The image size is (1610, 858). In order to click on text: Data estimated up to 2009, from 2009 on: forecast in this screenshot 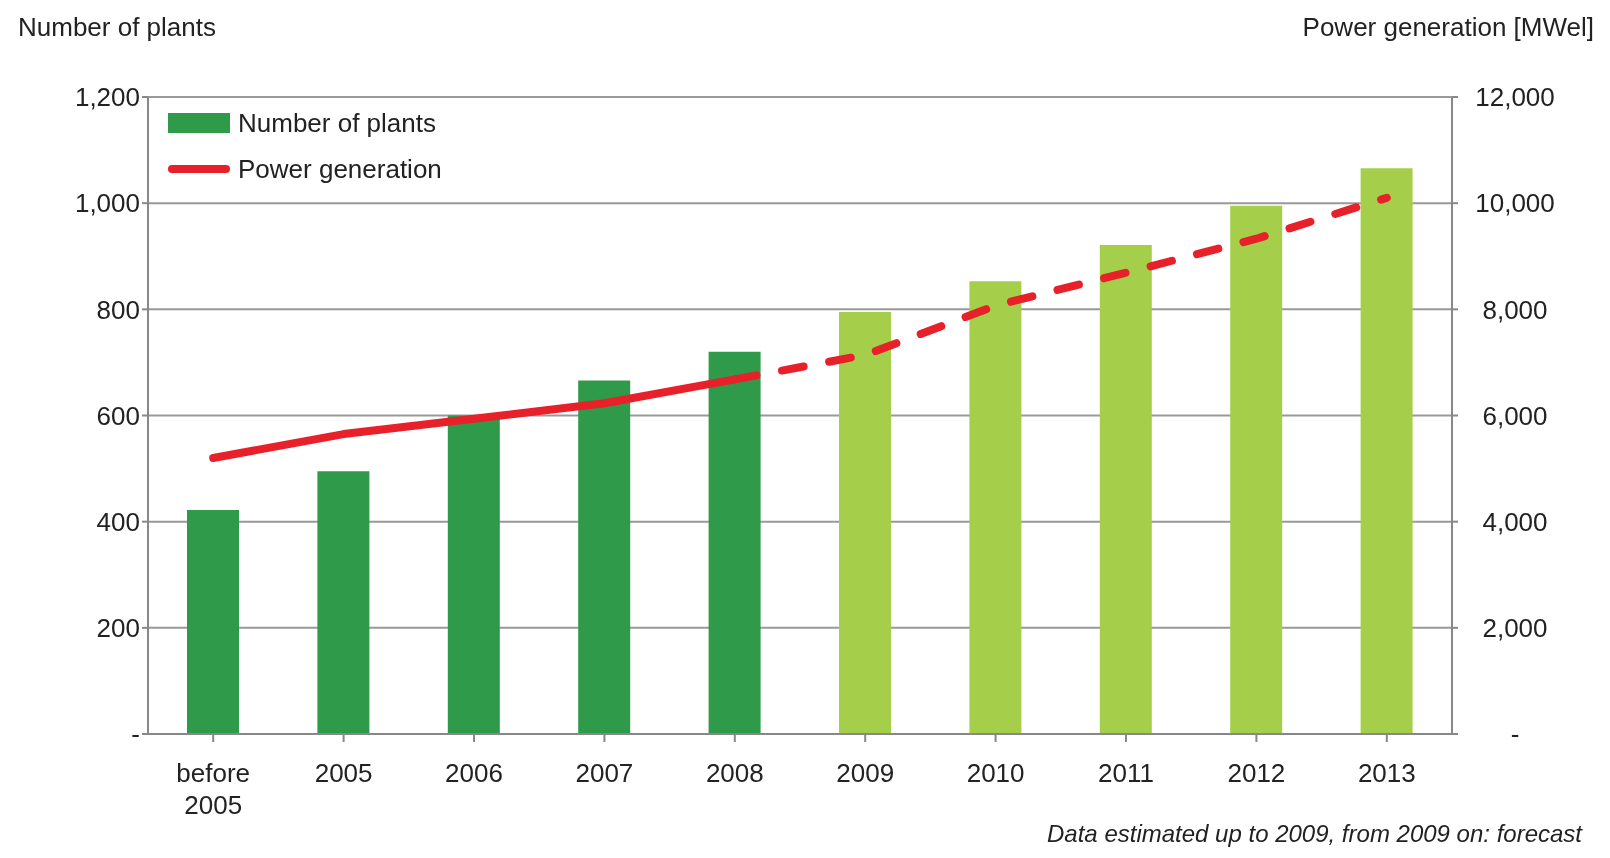, I will do `click(1314, 834)`.